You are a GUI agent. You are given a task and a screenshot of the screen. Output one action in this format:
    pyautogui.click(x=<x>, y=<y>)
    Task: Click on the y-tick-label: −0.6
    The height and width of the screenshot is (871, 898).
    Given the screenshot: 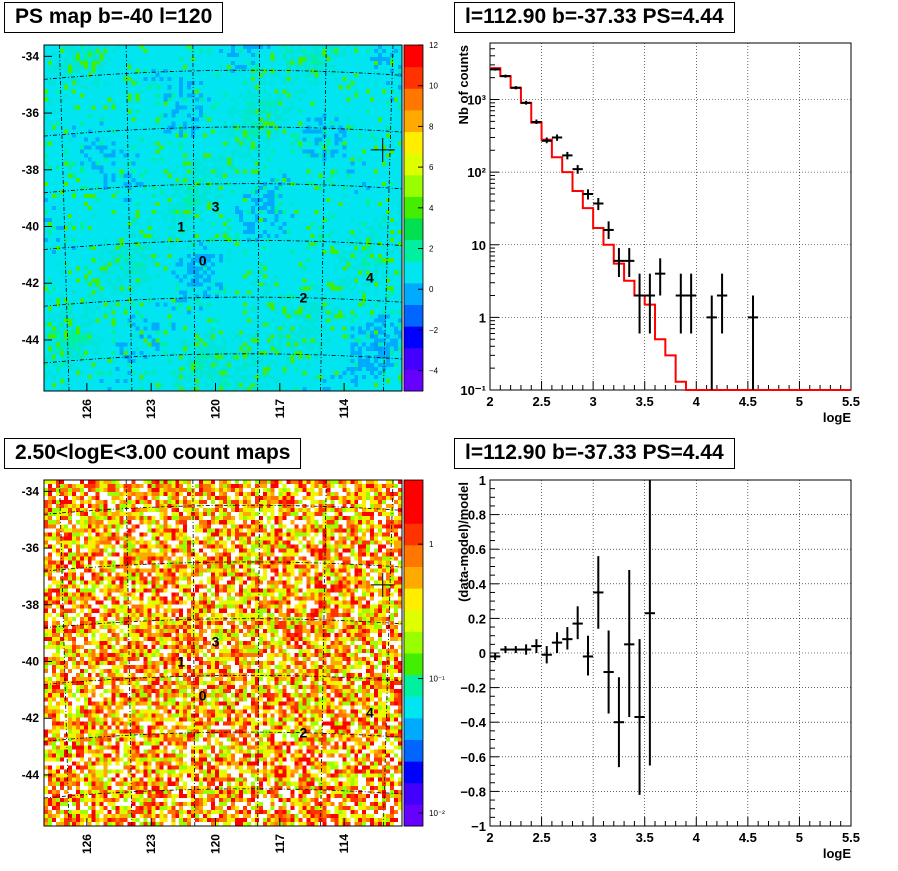 What is the action you would take?
    pyautogui.click(x=473, y=757)
    